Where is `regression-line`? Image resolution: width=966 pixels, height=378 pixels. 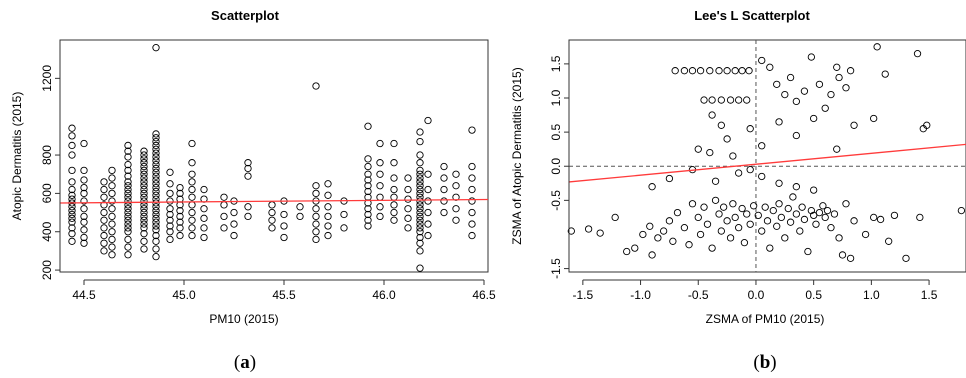 regression-line is located at coordinates (767, 163).